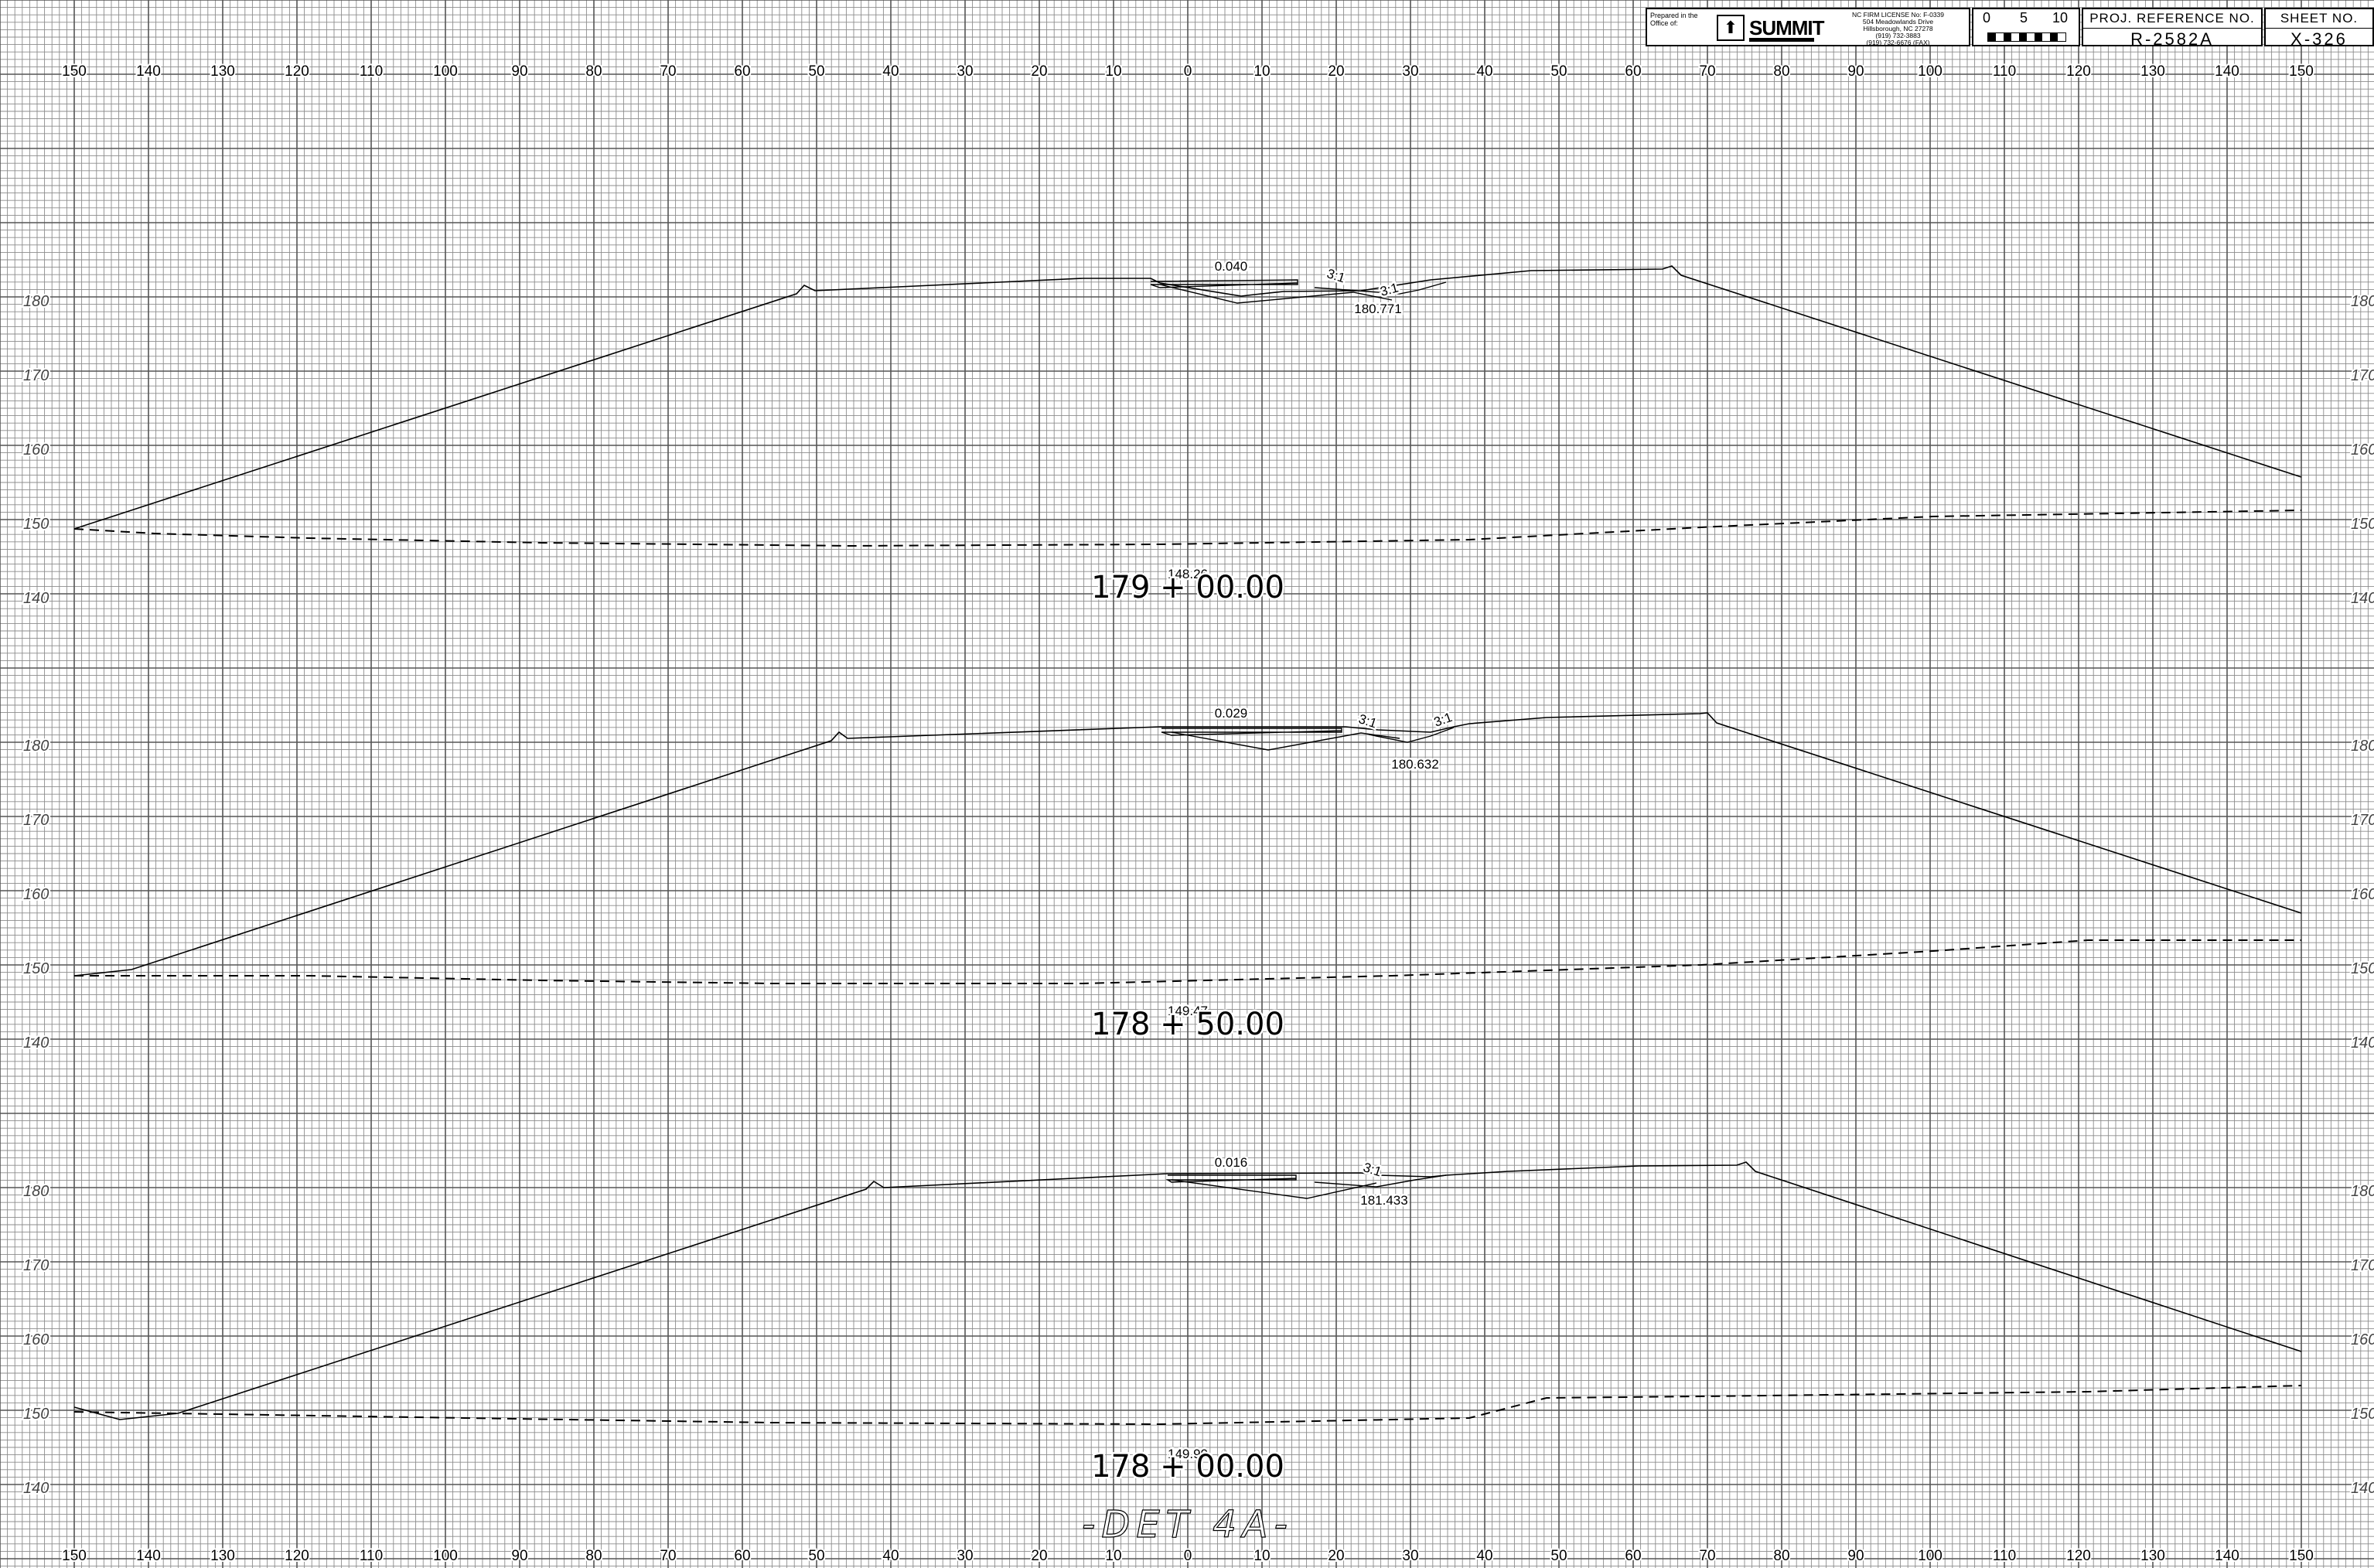 The height and width of the screenshot is (1568, 2374). What do you see at coordinates (1188, 574) in the screenshot?
I see `ground-elevation: 148.26` at bounding box center [1188, 574].